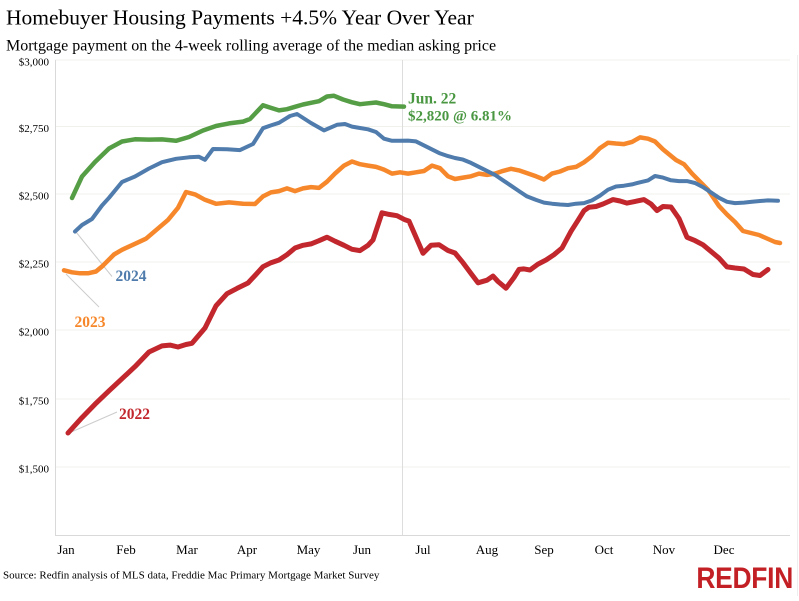 Image resolution: width=799 pixels, height=601 pixels. I want to click on svg-text: $2,250, so click(34, 265).